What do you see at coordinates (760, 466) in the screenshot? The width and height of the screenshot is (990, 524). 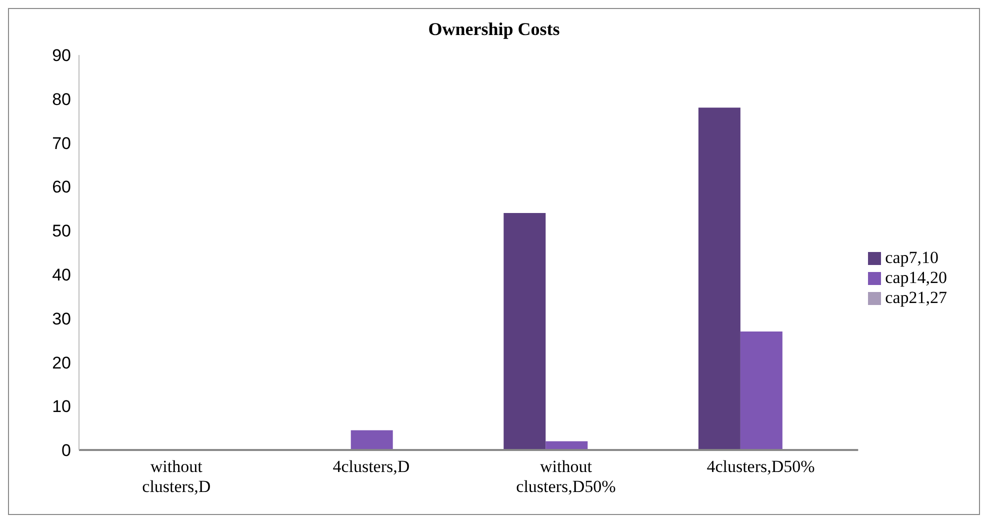 I see `x-tick-label: 4clusters,D50%` at bounding box center [760, 466].